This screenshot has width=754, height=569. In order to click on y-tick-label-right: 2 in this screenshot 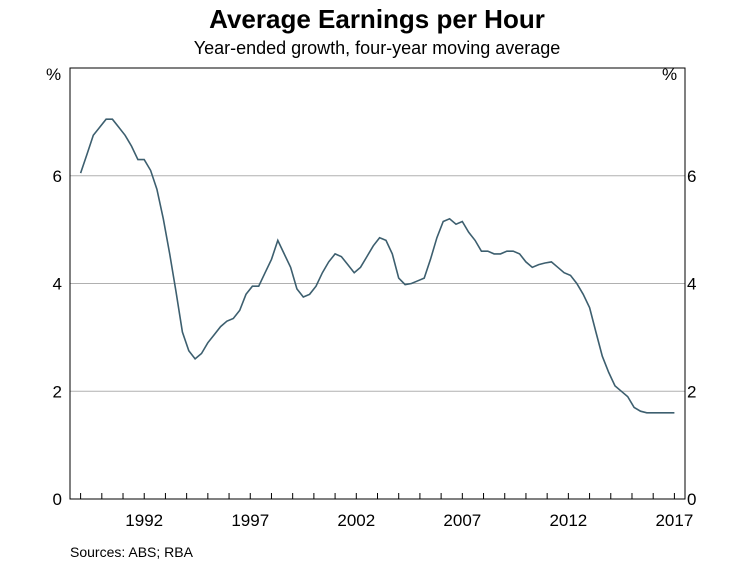, I will do `click(691, 391)`.